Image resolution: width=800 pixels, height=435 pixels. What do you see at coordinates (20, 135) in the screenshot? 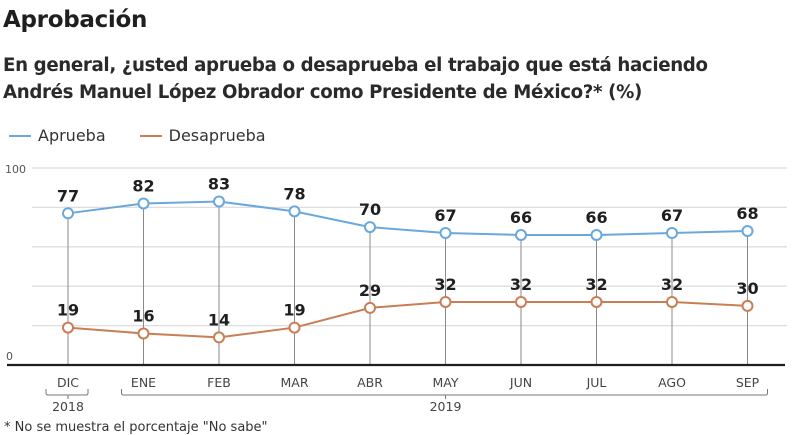
I see `legend-swatch-aprueba` at bounding box center [20, 135].